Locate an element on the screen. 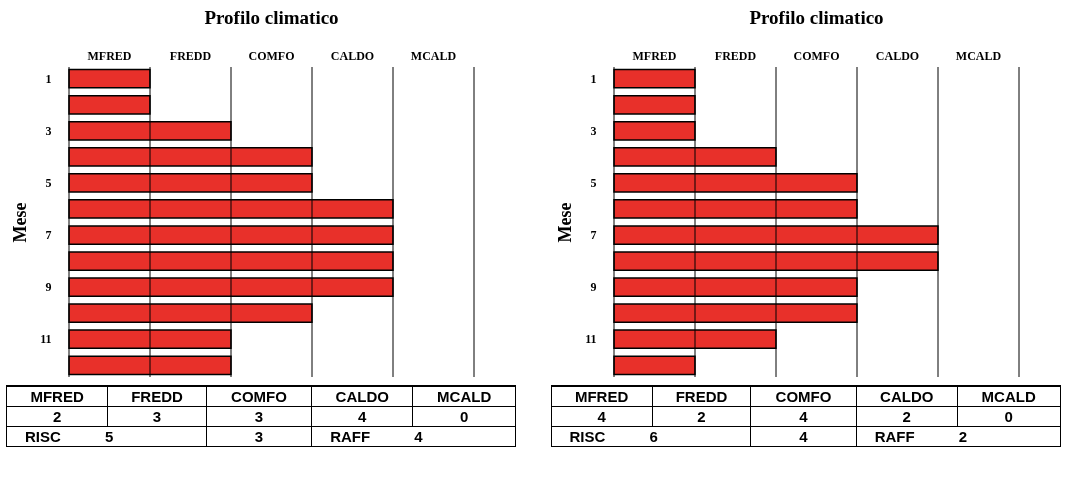 Image resolution: width=1081 pixels, height=487 pixels. text: RAFF 4 is located at coordinates (413, 436).